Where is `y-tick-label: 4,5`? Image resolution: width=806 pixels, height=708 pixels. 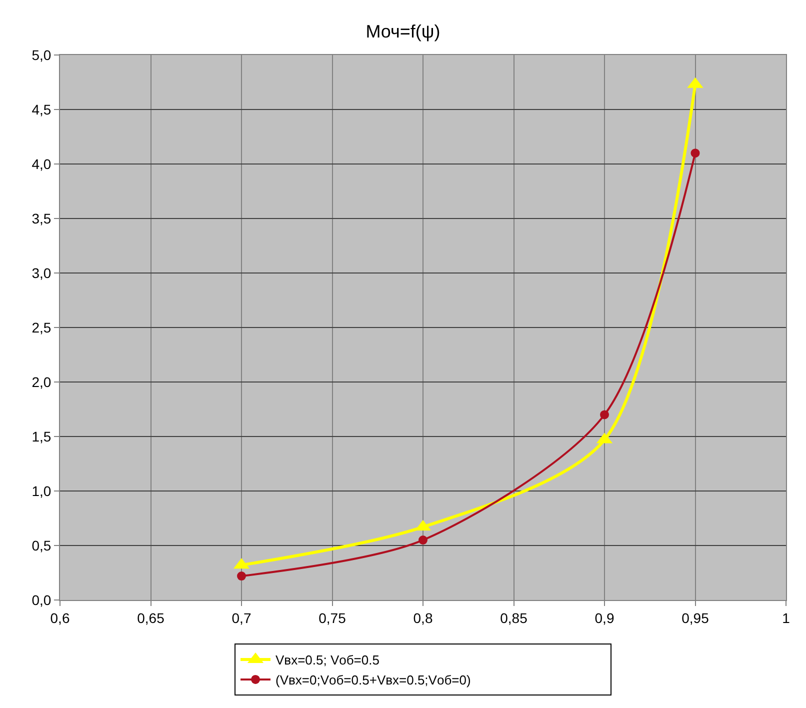
y-tick-label: 4,5 is located at coordinates (42, 109).